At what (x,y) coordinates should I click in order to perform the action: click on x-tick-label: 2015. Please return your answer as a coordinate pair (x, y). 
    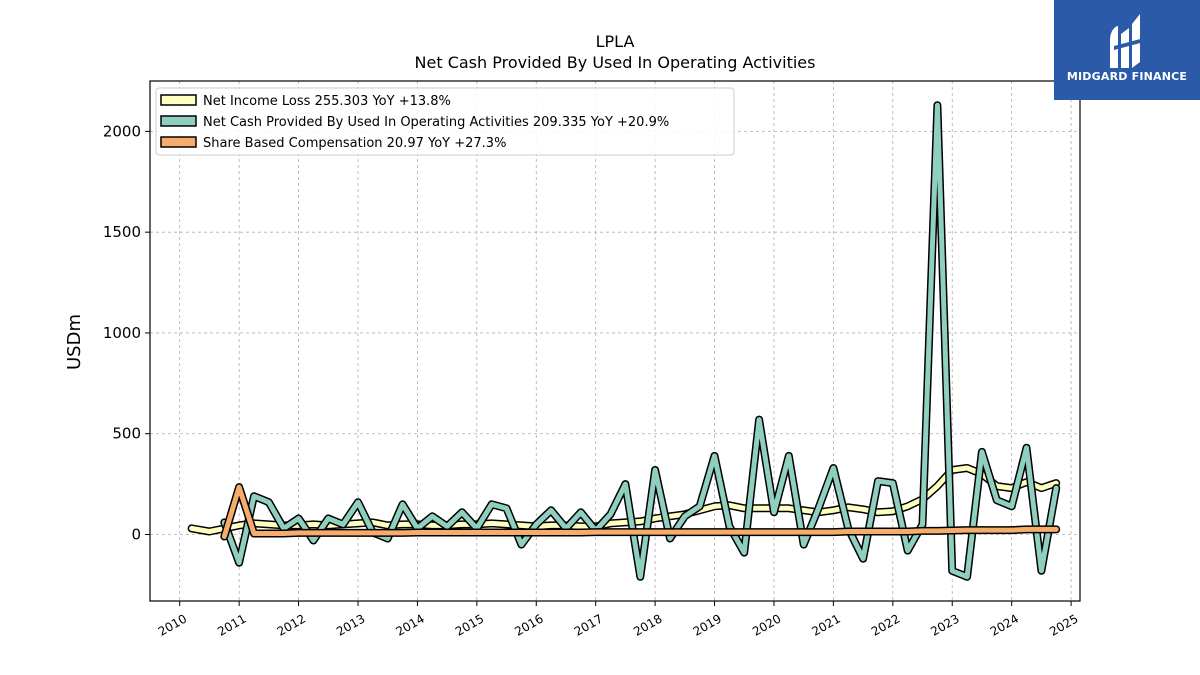
    Looking at the image, I should click on (469, 624).